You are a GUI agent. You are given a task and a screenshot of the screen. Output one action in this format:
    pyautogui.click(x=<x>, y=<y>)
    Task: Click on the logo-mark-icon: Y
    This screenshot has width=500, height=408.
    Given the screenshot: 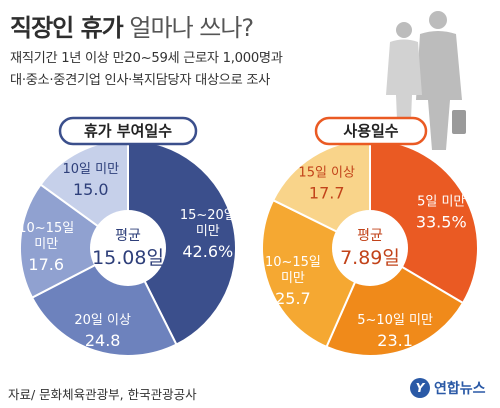 What is the action you would take?
    pyautogui.click(x=420, y=388)
    